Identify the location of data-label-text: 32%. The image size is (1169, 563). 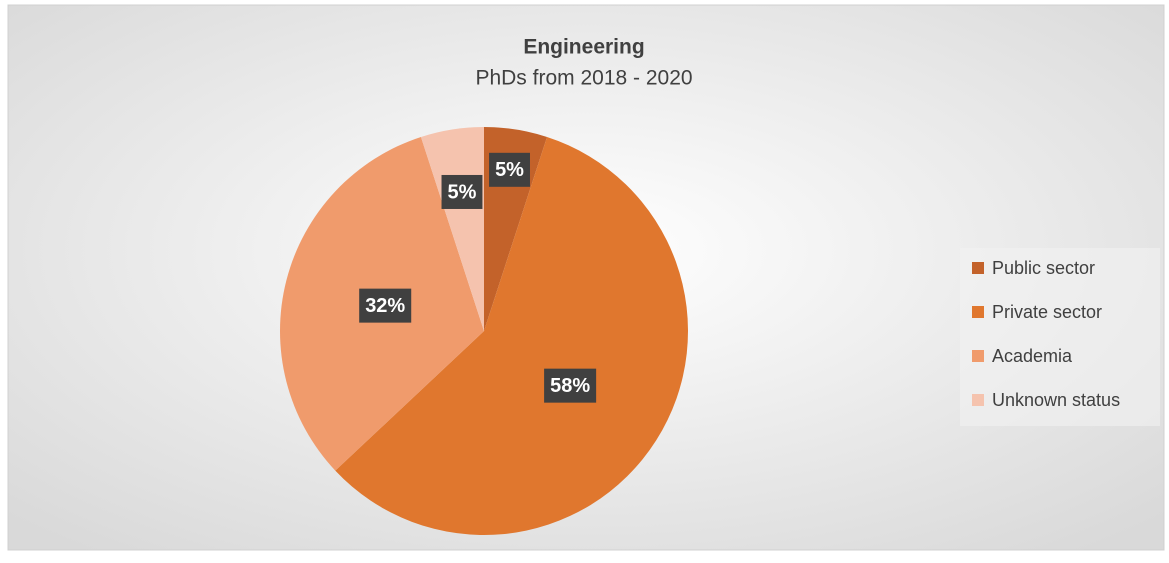
(385, 306).